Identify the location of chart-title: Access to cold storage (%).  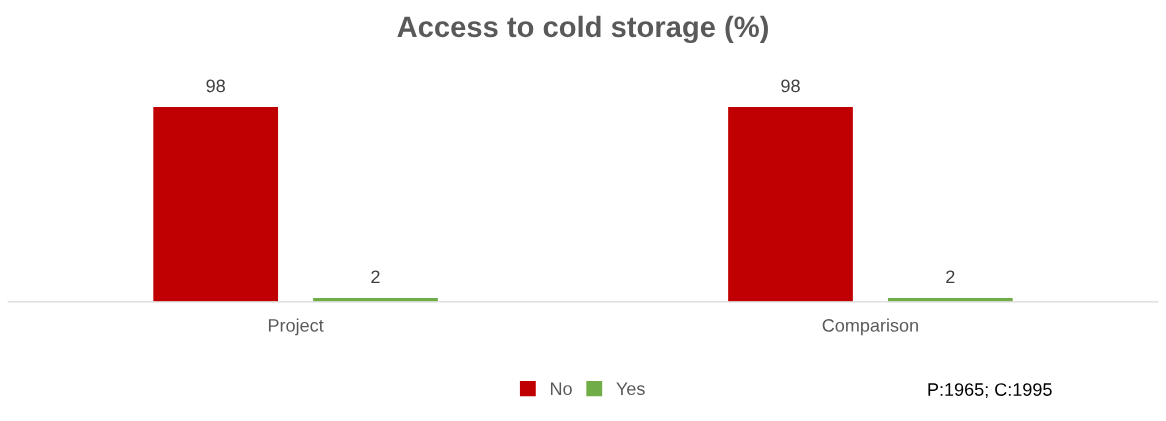
(582, 29).